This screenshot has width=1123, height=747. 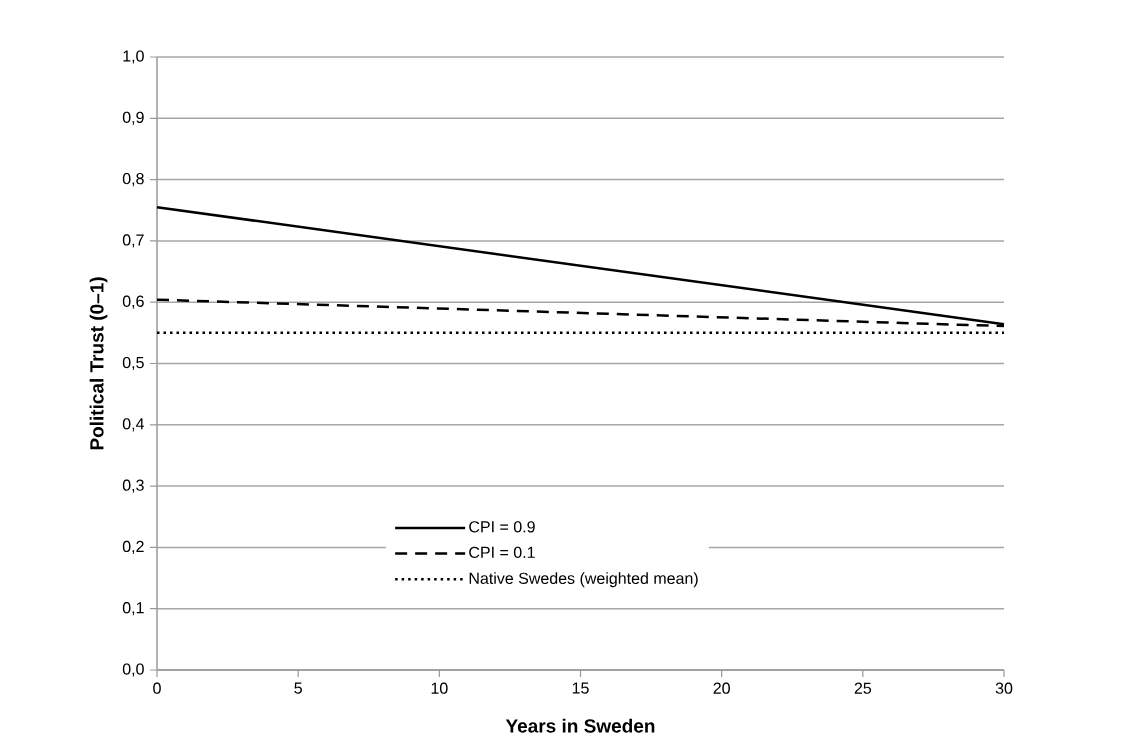 I want to click on y-tick-label: 0,2, so click(x=133, y=547).